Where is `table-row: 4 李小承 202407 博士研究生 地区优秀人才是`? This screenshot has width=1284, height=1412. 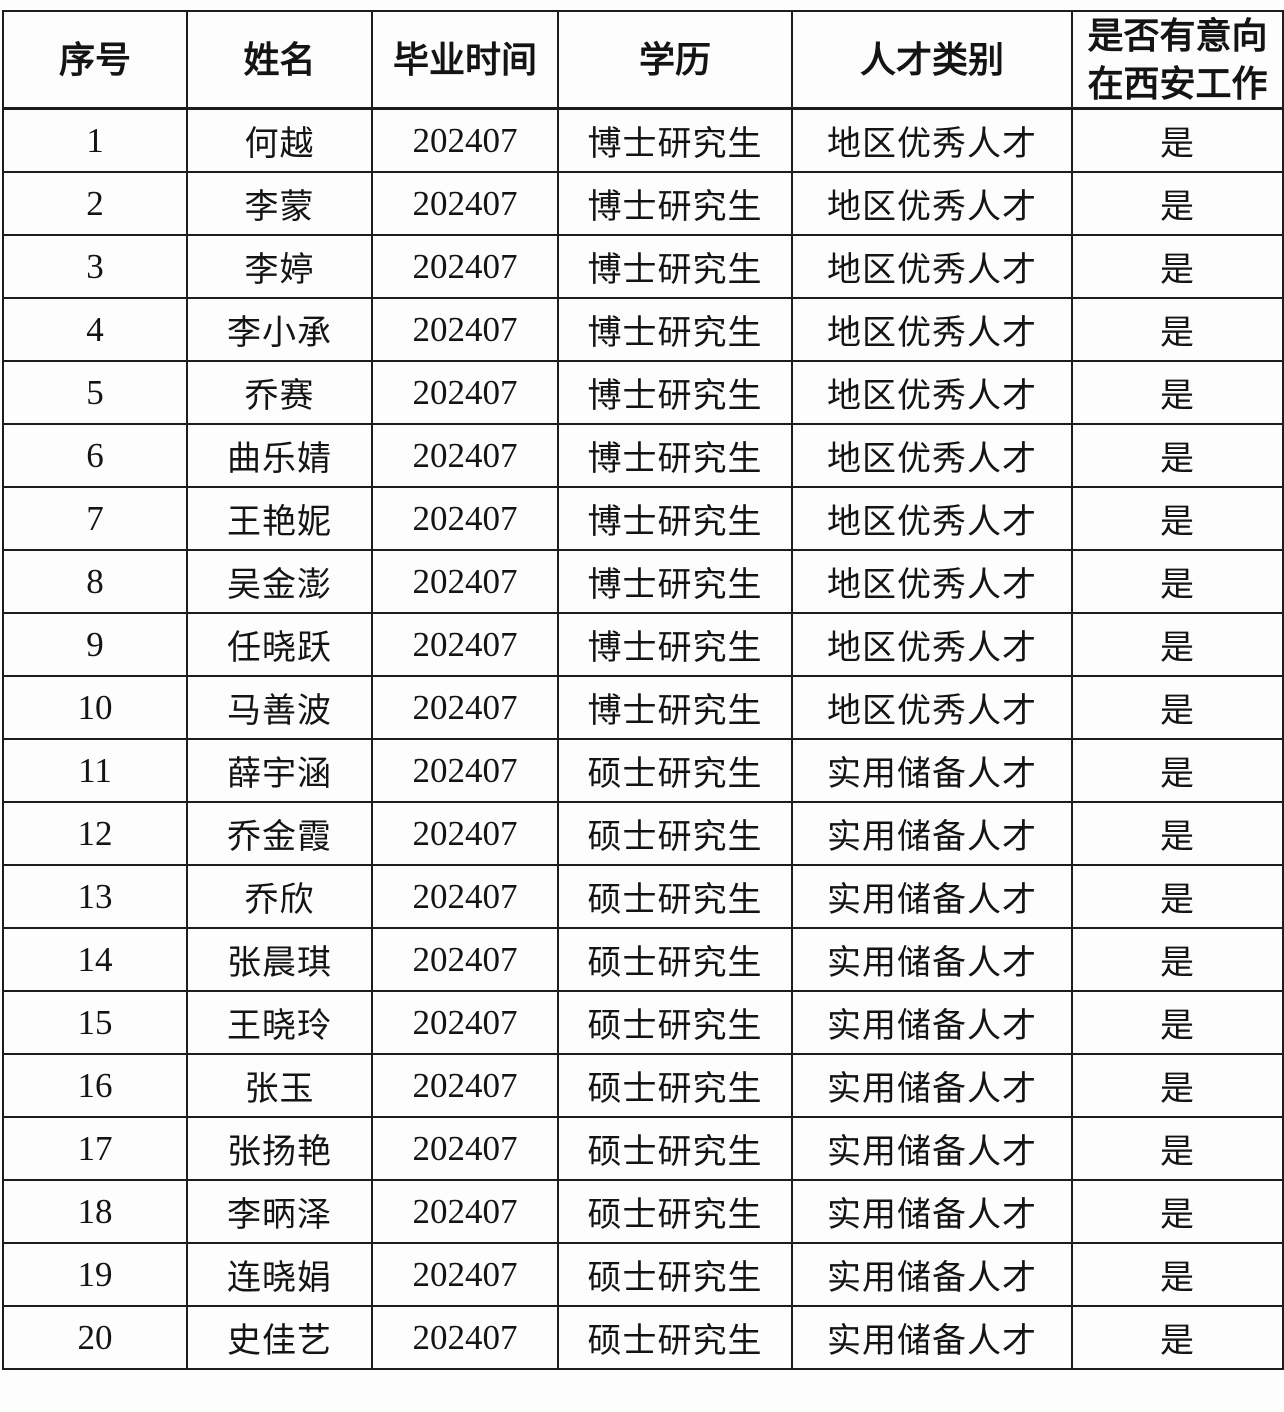
table-row: 4 李小承 202407 博士研究生 地区优秀人才是 is located at coordinates (643, 330).